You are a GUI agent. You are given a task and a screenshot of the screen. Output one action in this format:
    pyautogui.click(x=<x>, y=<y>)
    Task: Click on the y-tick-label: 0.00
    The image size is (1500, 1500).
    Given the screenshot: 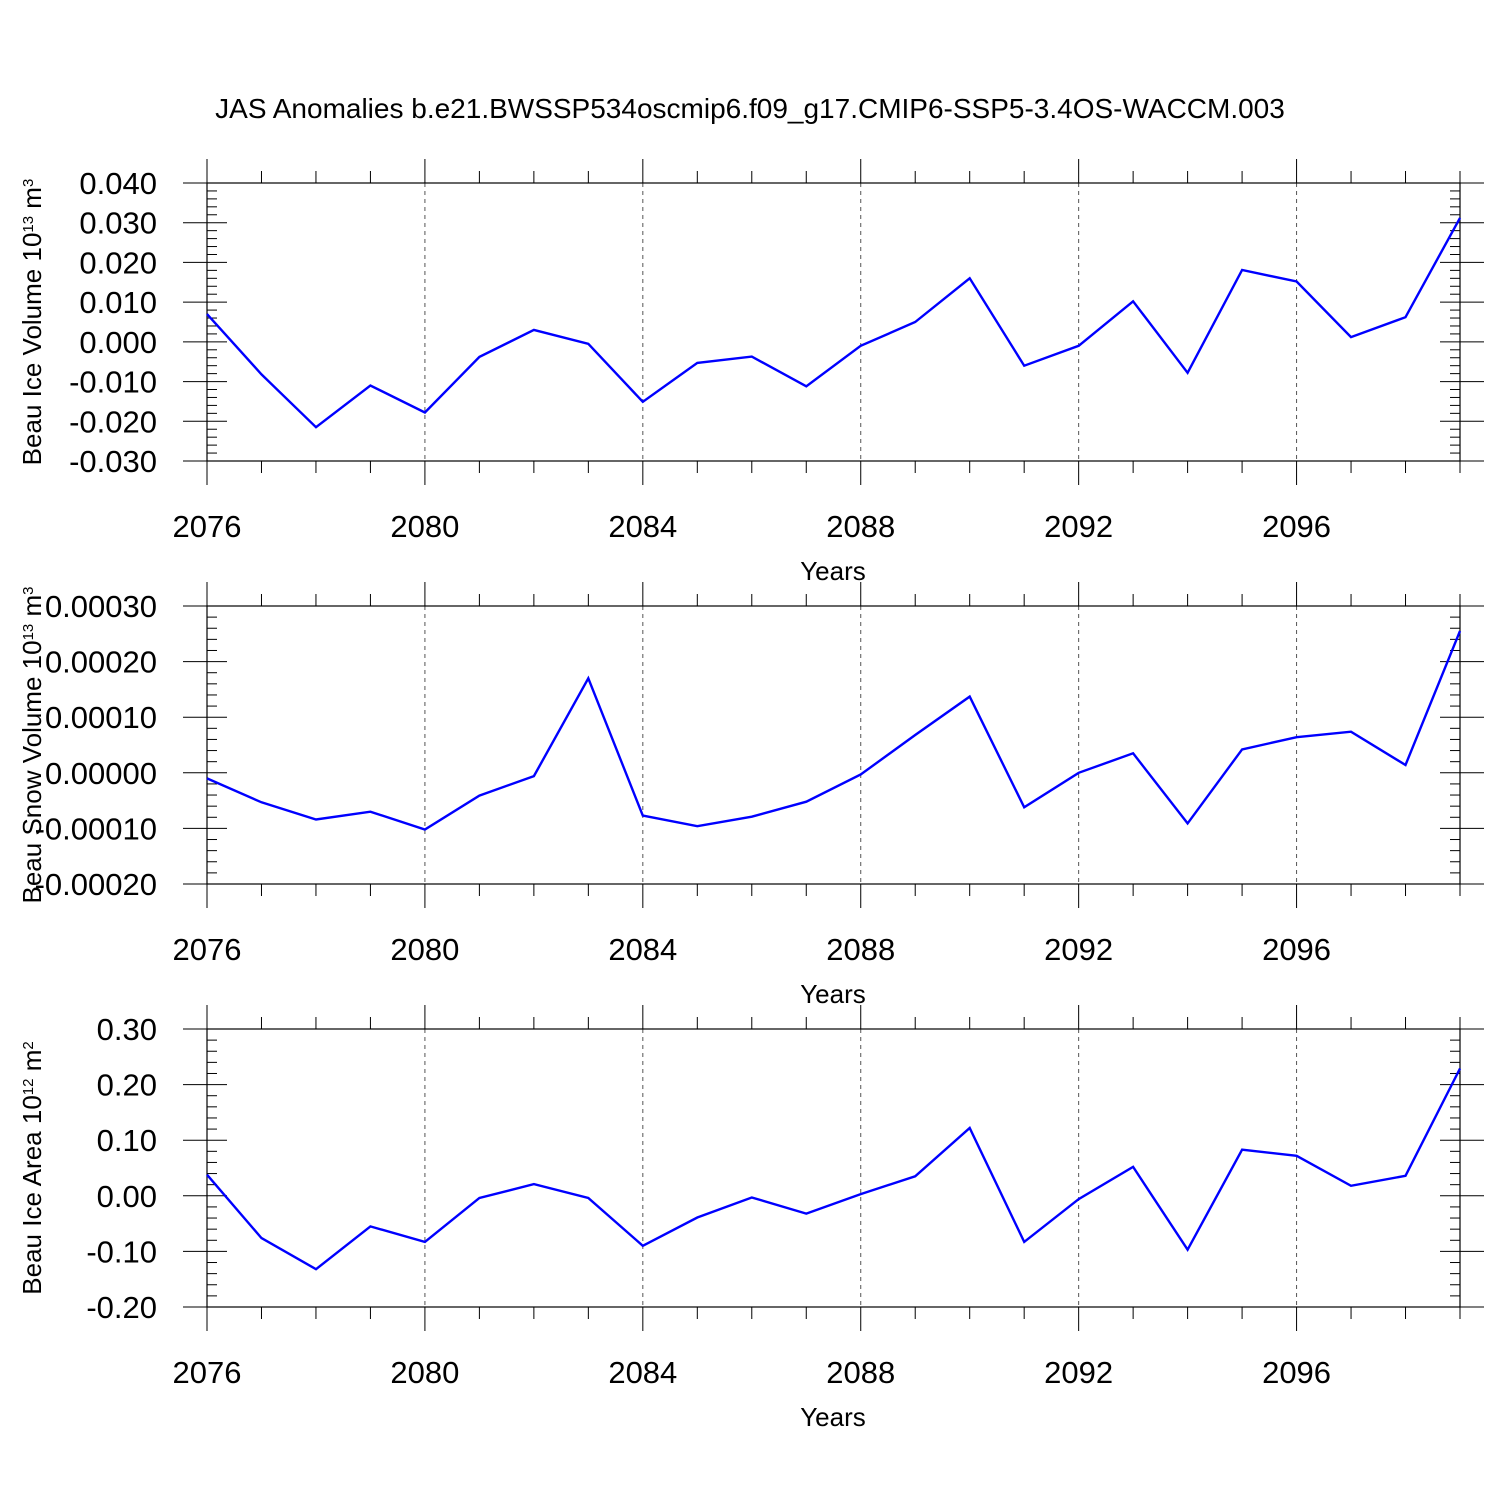 What is the action you would take?
    pyautogui.click(x=127, y=1196)
    